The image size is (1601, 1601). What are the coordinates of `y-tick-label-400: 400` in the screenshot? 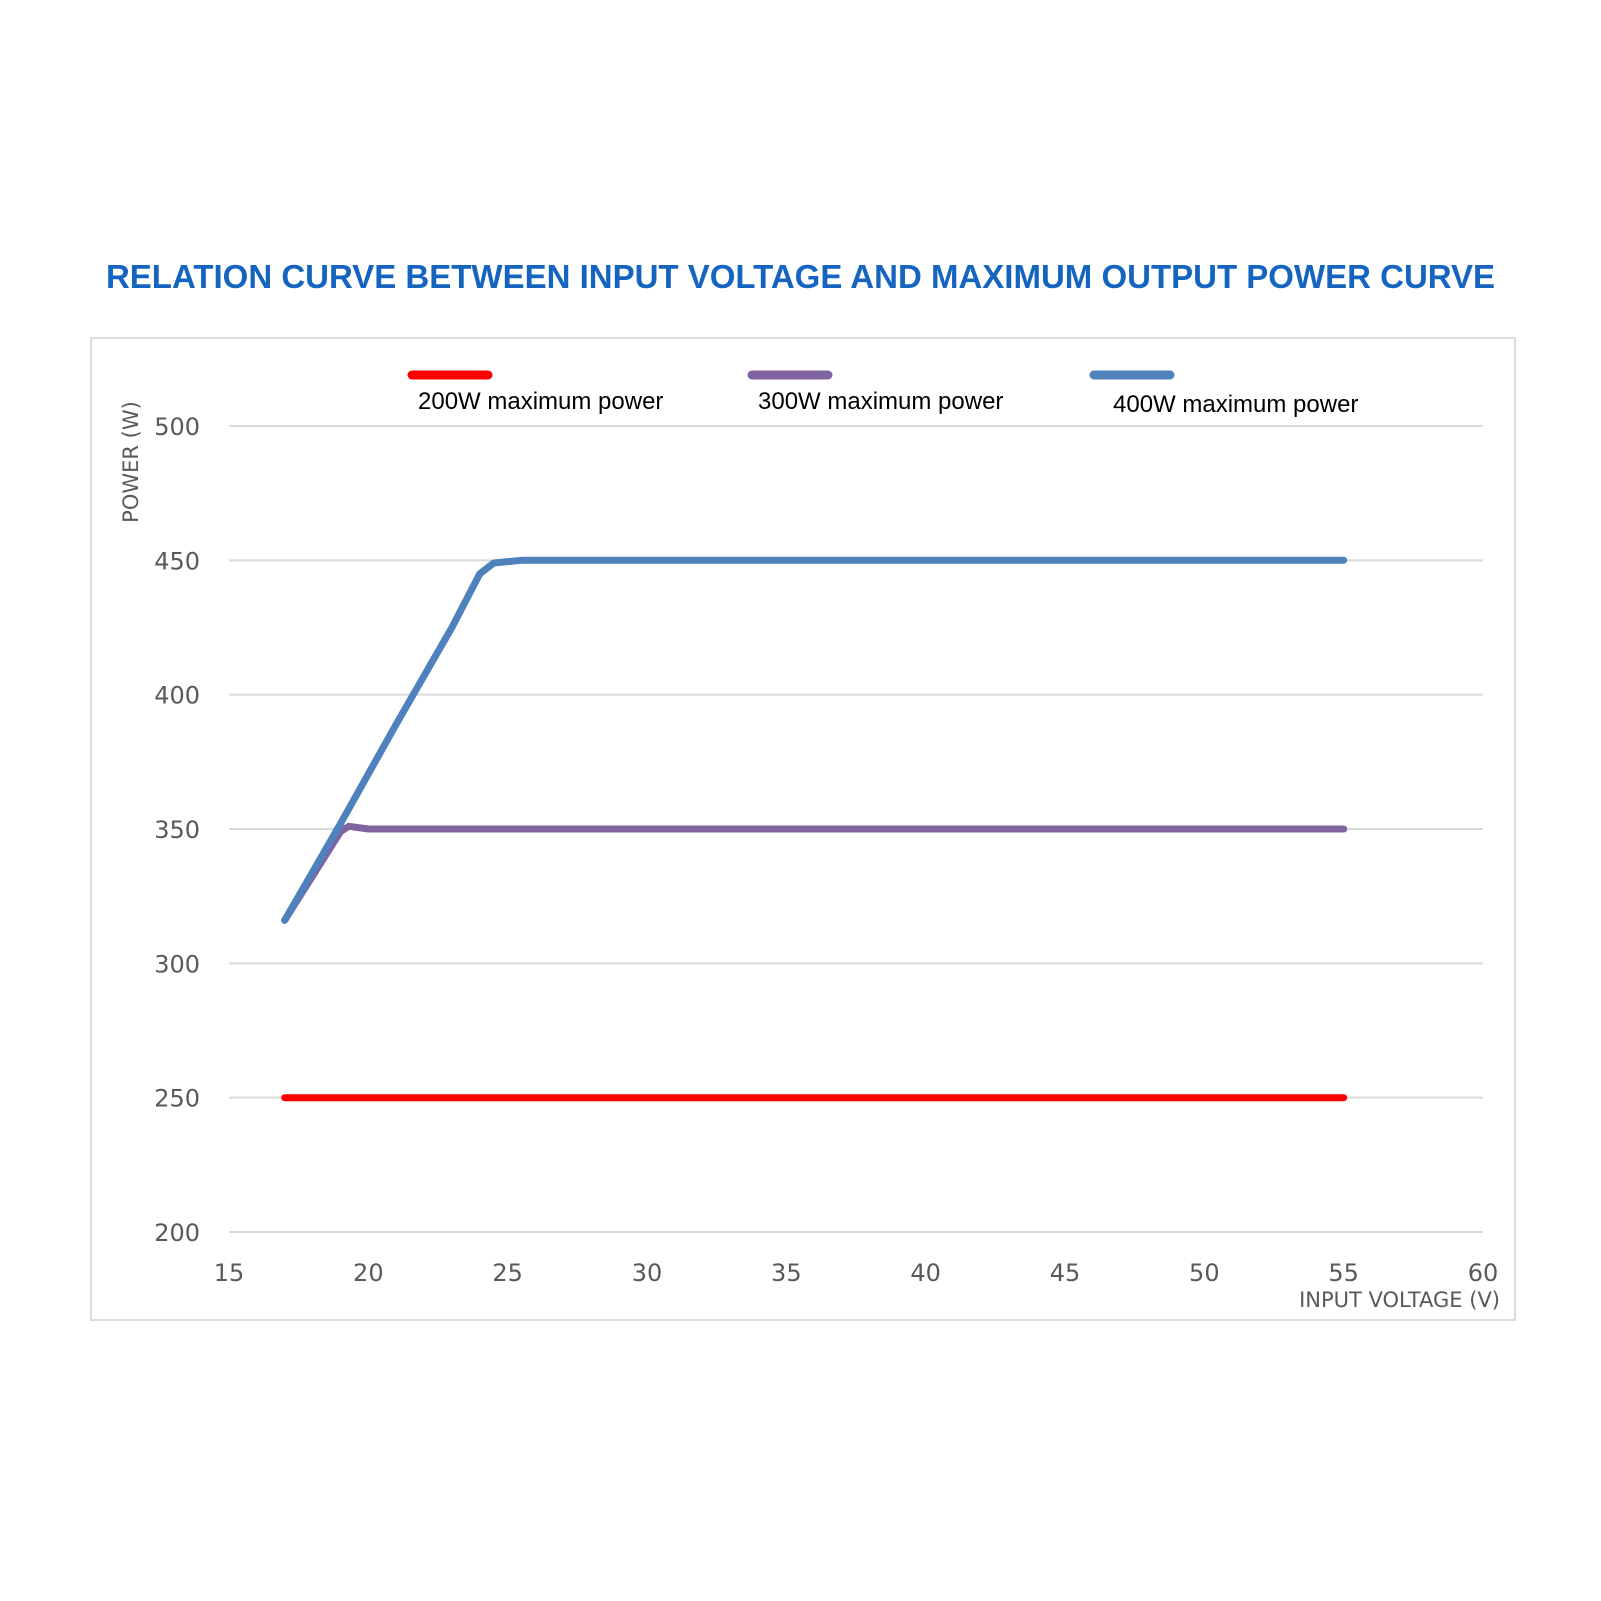 It's located at (177, 696).